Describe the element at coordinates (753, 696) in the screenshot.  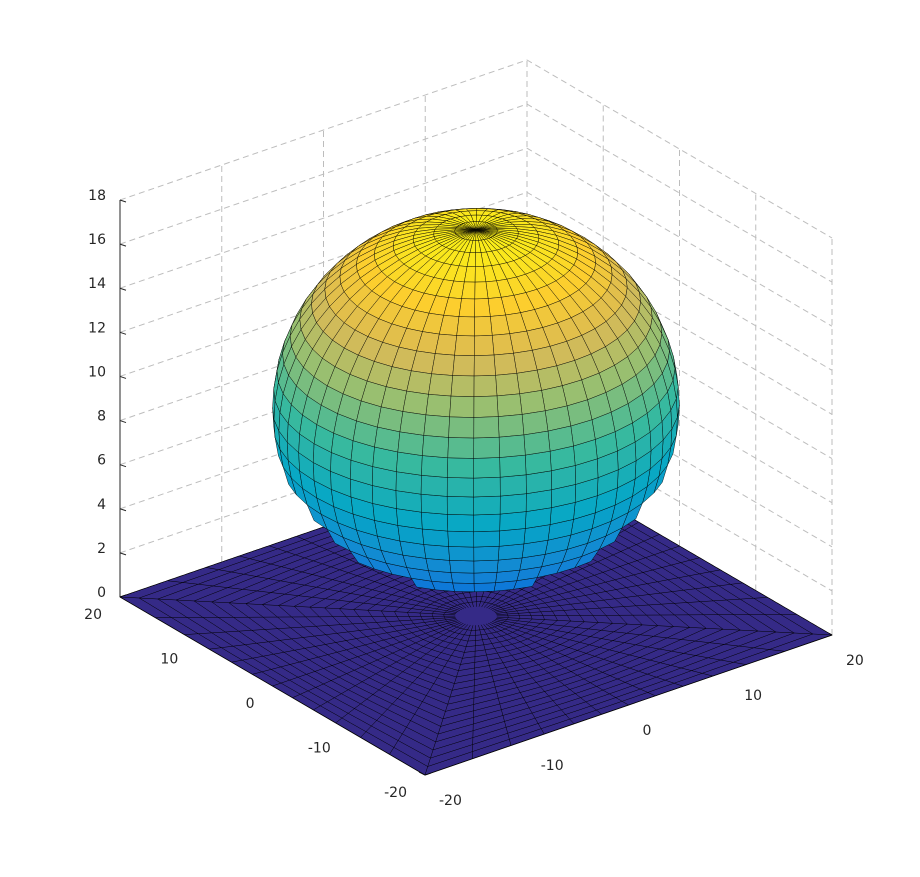
I see `x-tick-label: 10` at that location.